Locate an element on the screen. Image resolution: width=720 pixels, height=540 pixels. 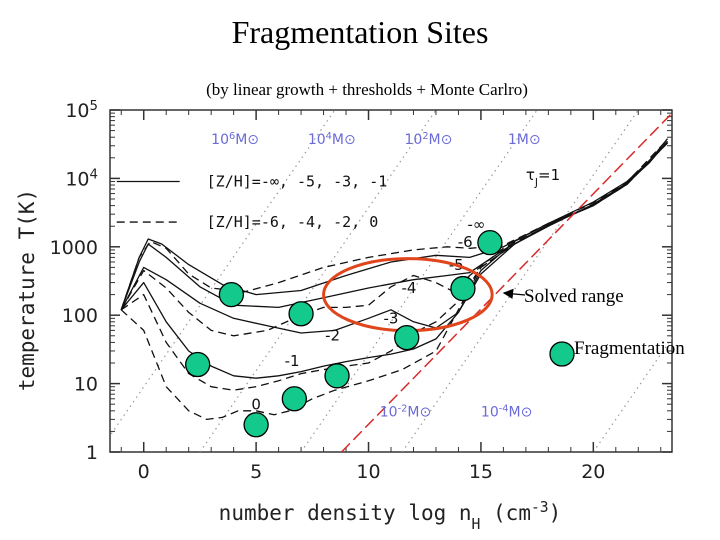
x-tick-label: 0 is located at coordinates (144, 472).